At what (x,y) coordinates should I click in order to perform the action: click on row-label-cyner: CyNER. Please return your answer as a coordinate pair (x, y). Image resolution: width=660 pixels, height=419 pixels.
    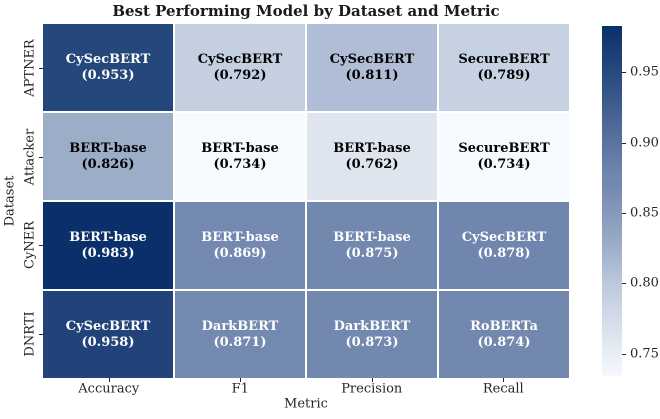
    Looking at the image, I should click on (30, 245).